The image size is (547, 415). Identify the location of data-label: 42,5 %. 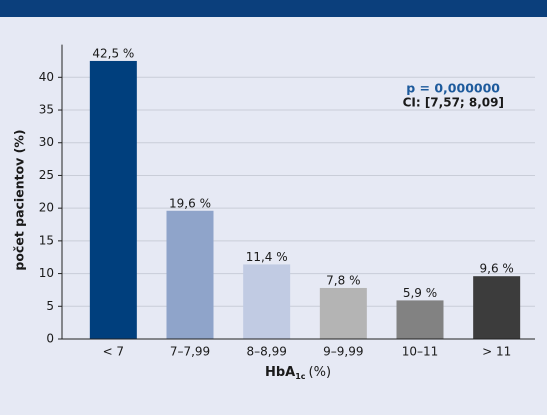
(113, 53).